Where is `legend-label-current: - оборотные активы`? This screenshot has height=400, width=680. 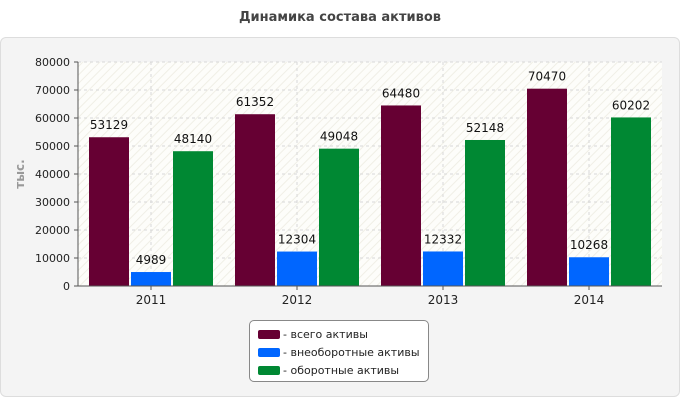
legend-label-current: - оборотные активы is located at coordinates (341, 370).